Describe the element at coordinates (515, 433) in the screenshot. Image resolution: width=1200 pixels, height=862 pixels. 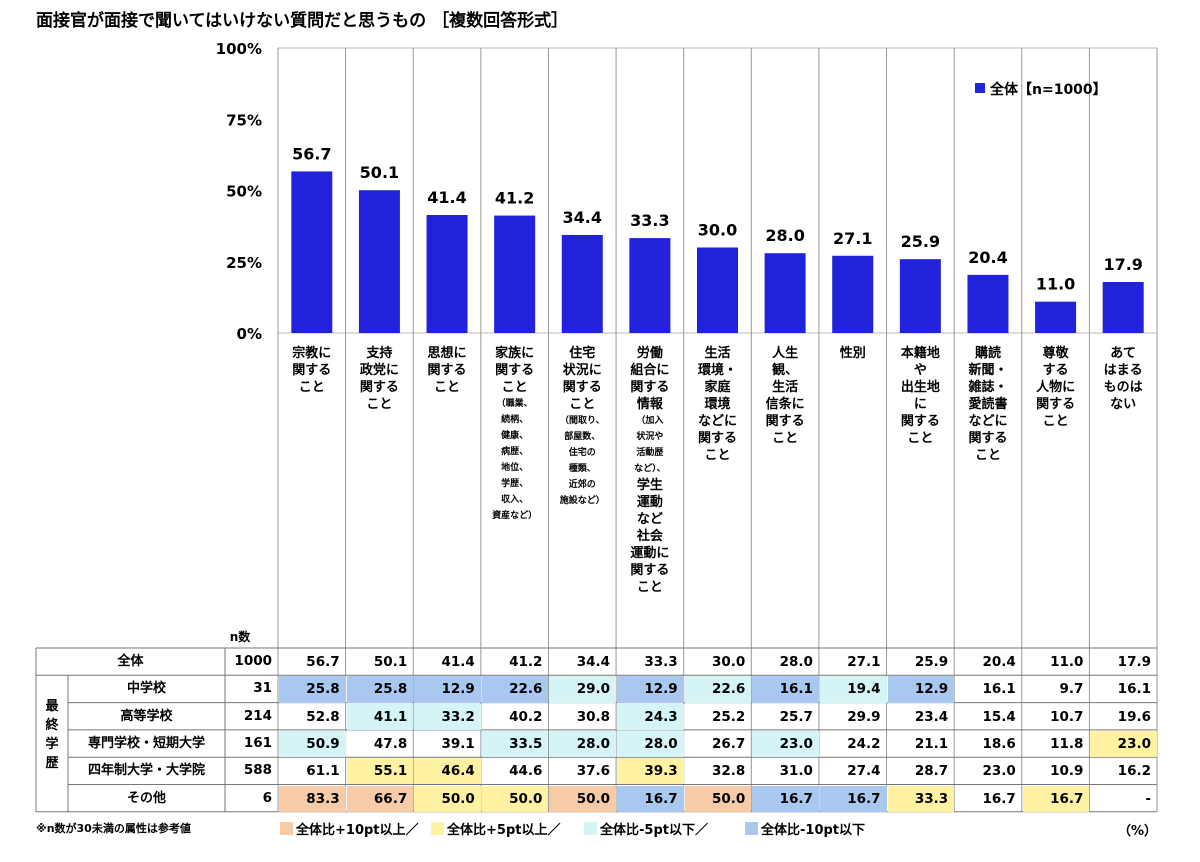
I see `x-tick-label: 家族に 関する こと （職業、 続柄、 健康、 病歴、 地位、 学歴、 収入、 資産など）` at that location.